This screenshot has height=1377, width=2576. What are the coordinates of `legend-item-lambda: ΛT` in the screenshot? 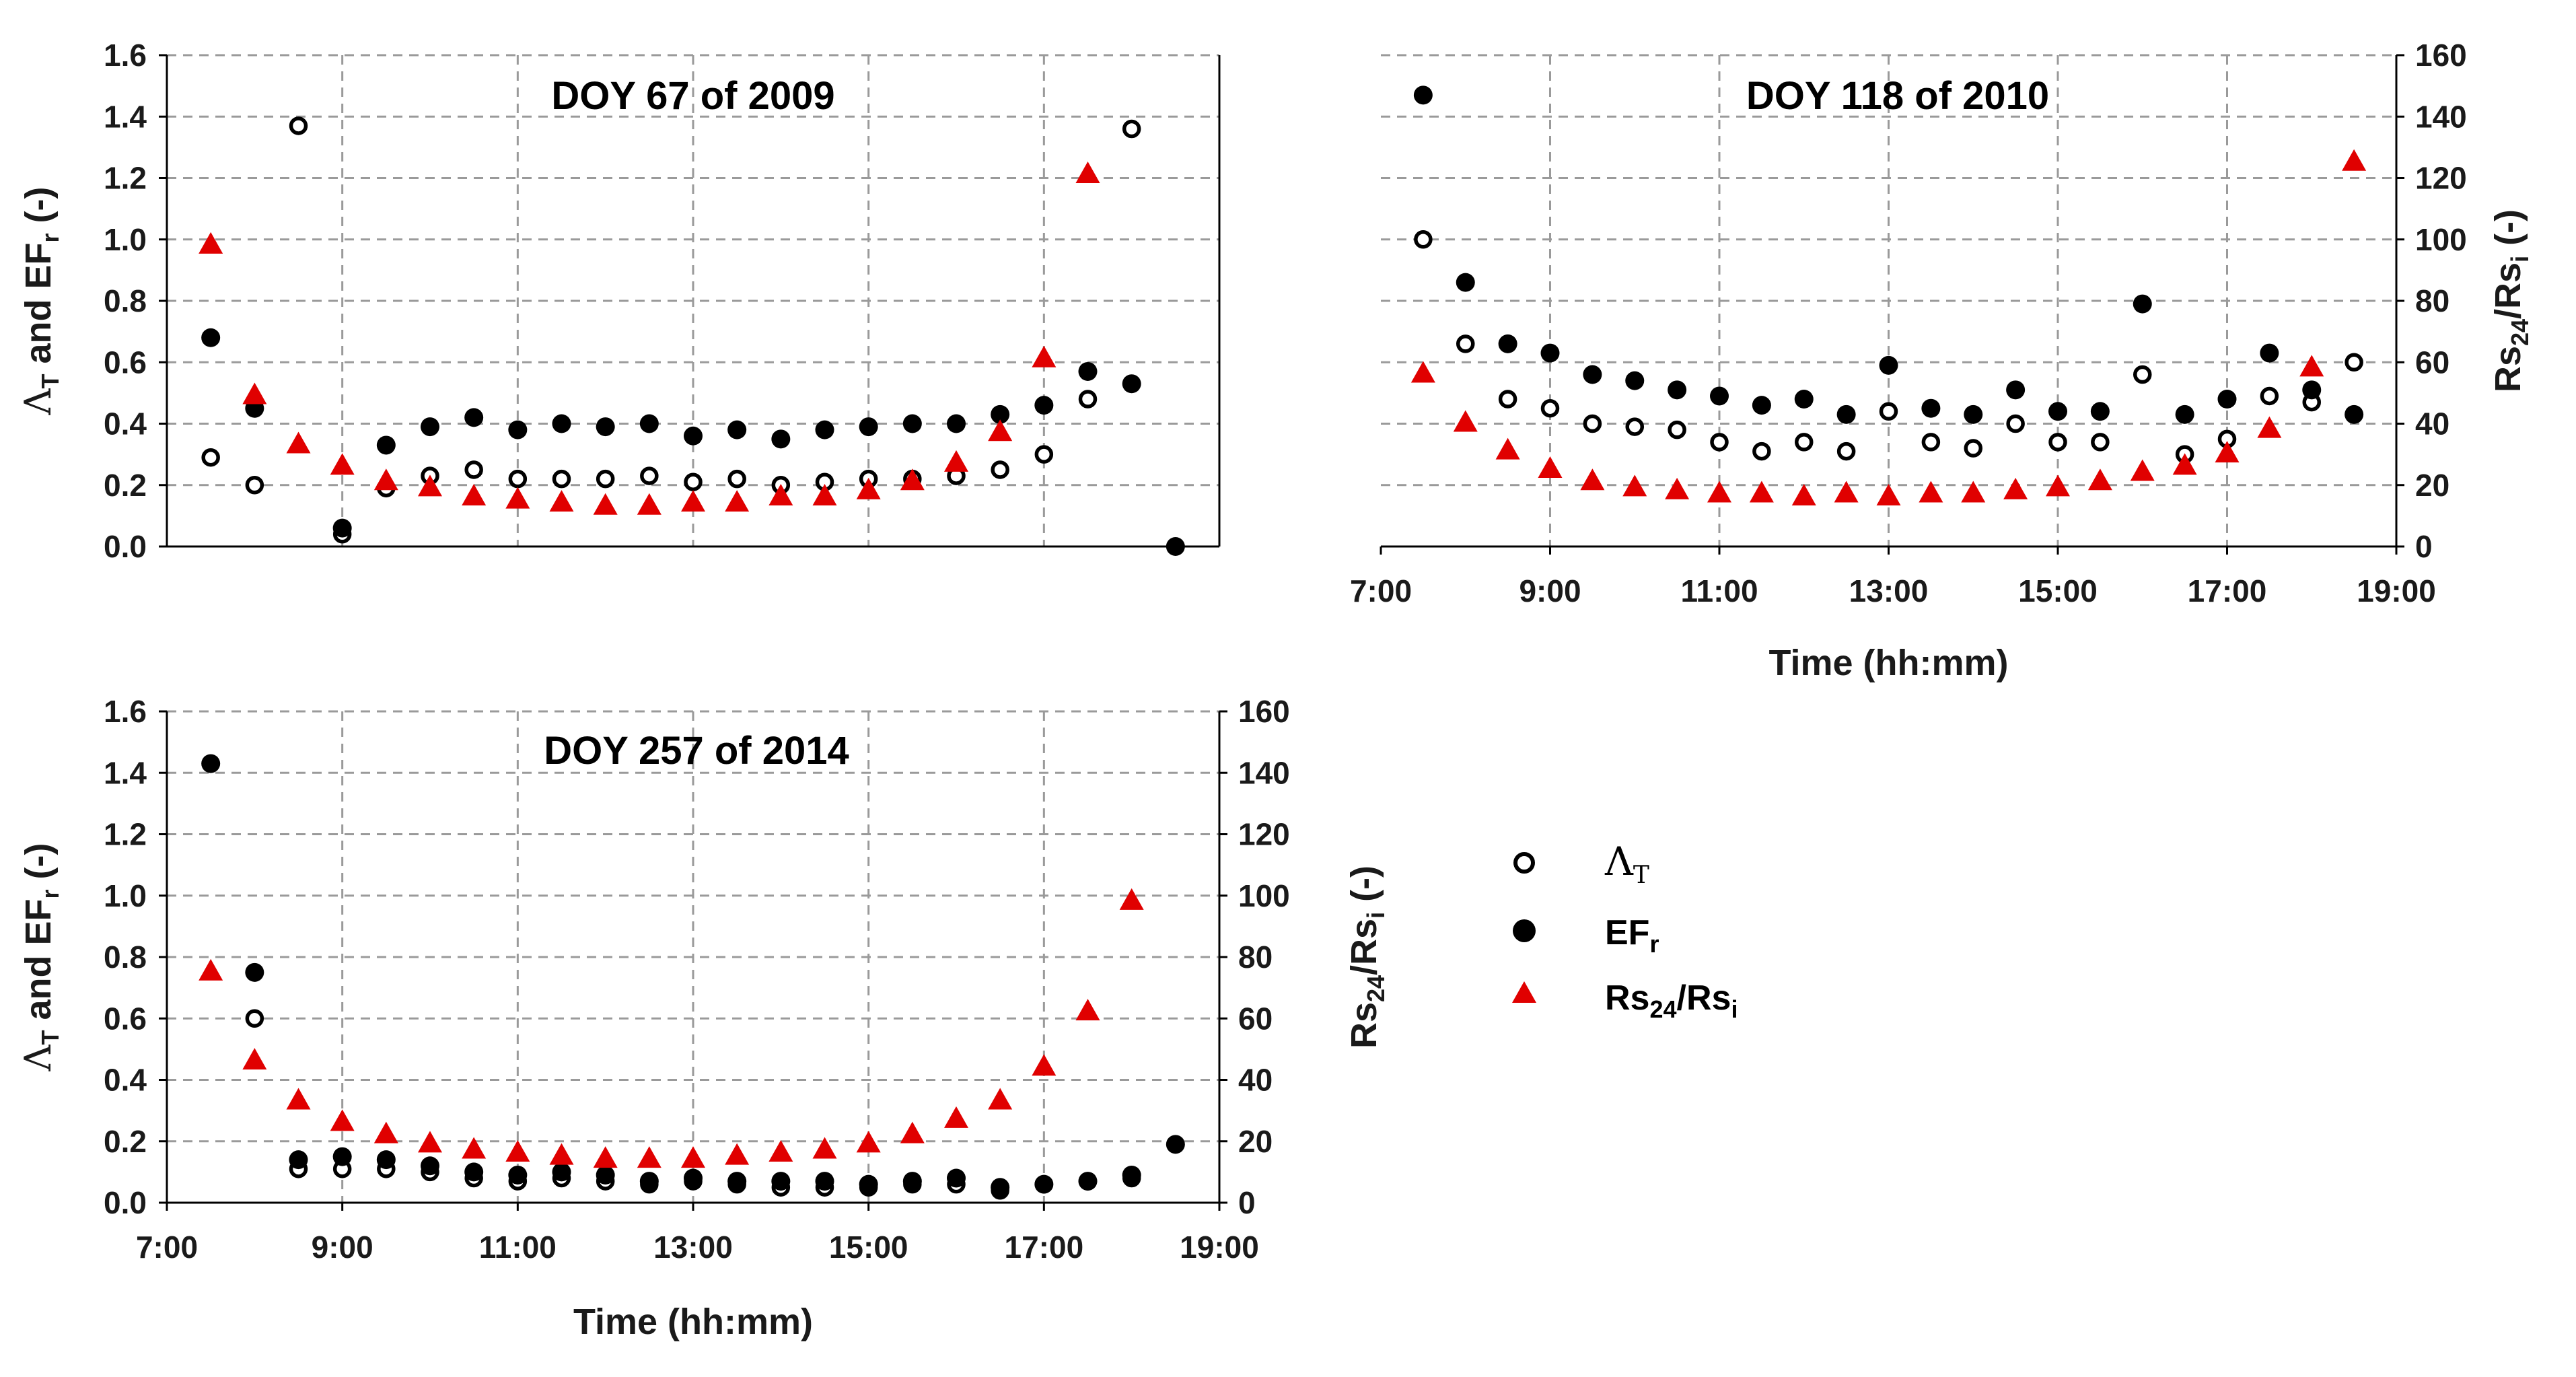 It's located at (1581, 864).